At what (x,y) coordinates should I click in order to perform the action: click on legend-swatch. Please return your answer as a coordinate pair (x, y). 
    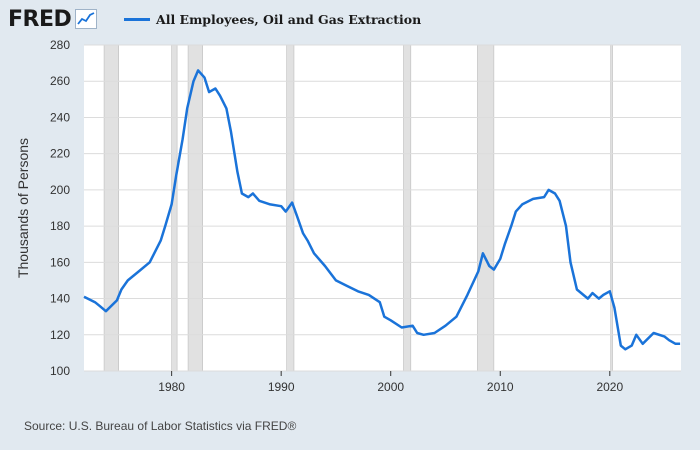
    Looking at the image, I should click on (137, 19).